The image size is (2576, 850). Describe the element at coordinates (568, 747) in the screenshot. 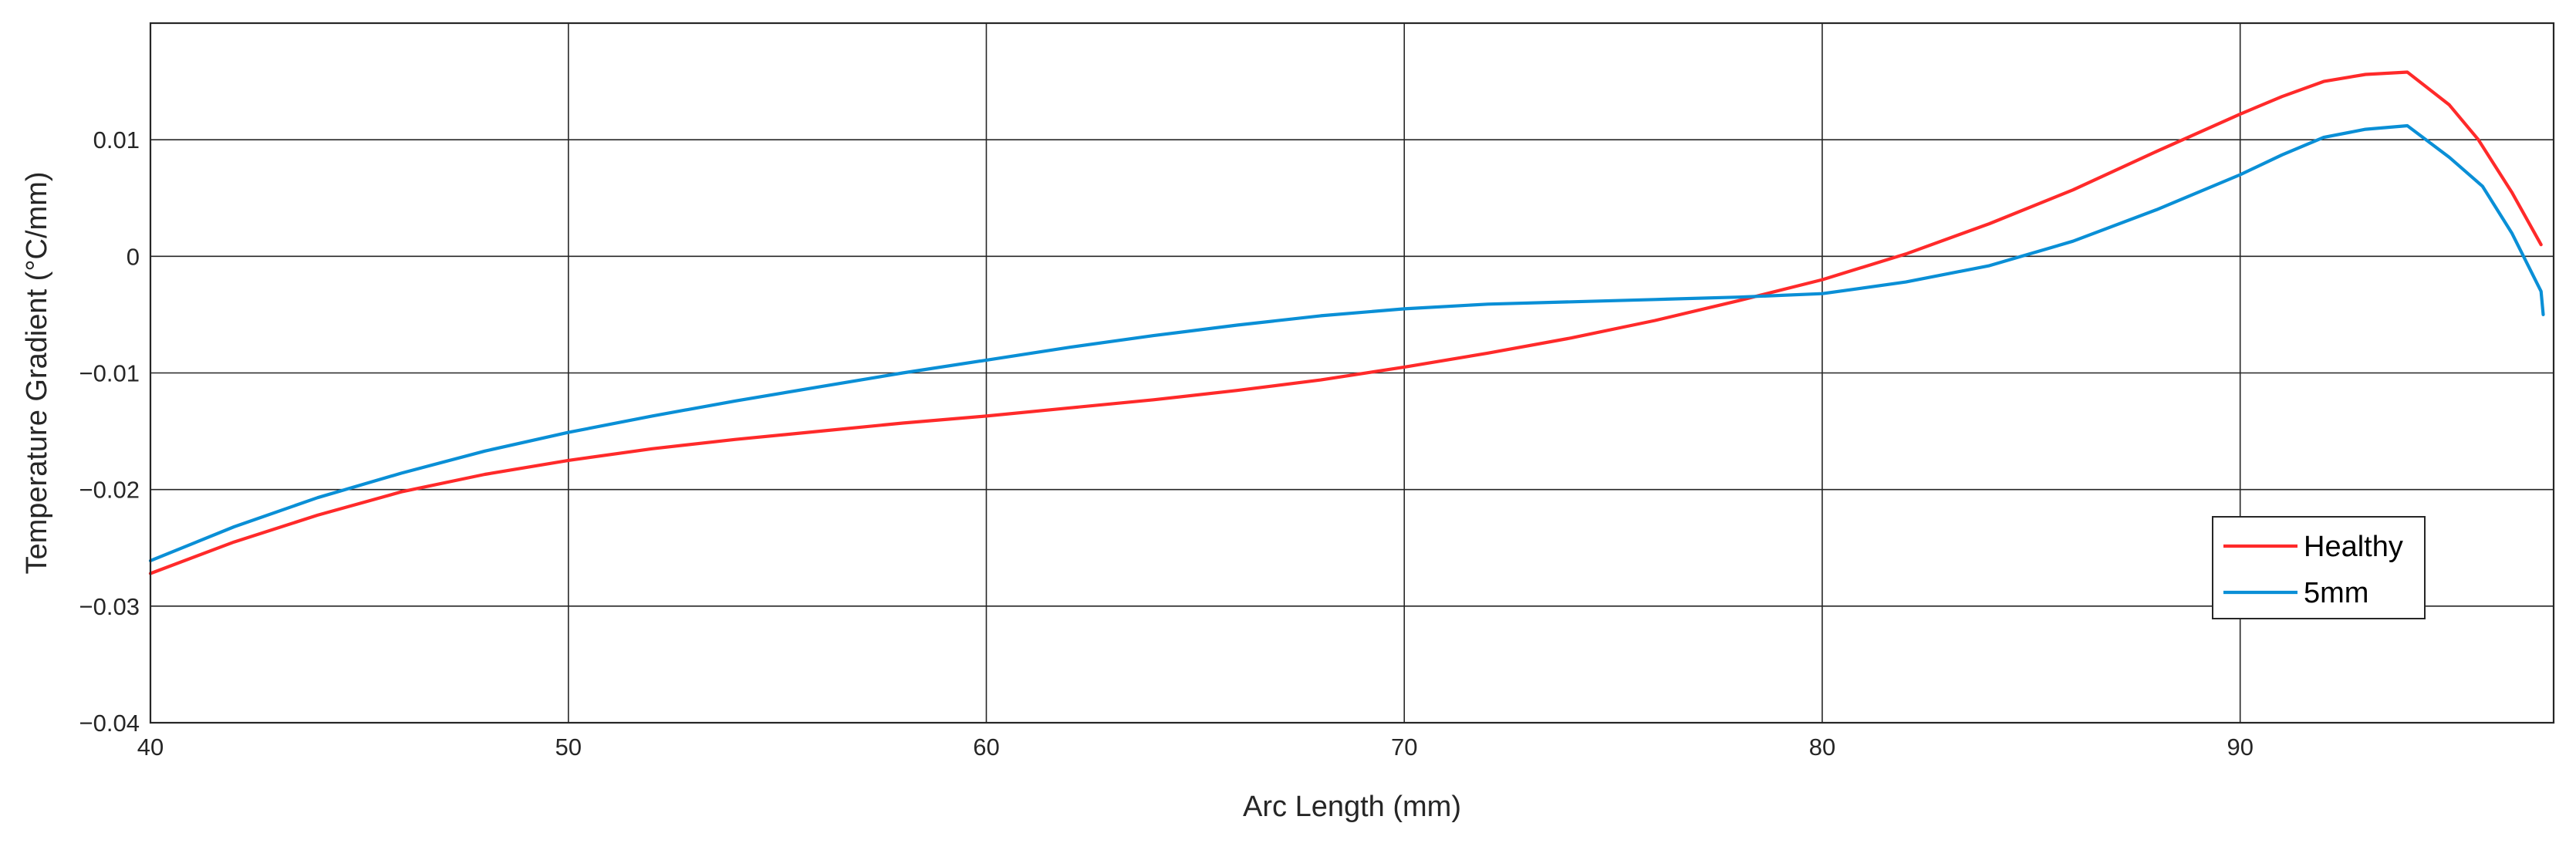

I see `x-tick-label: 50` at that location.